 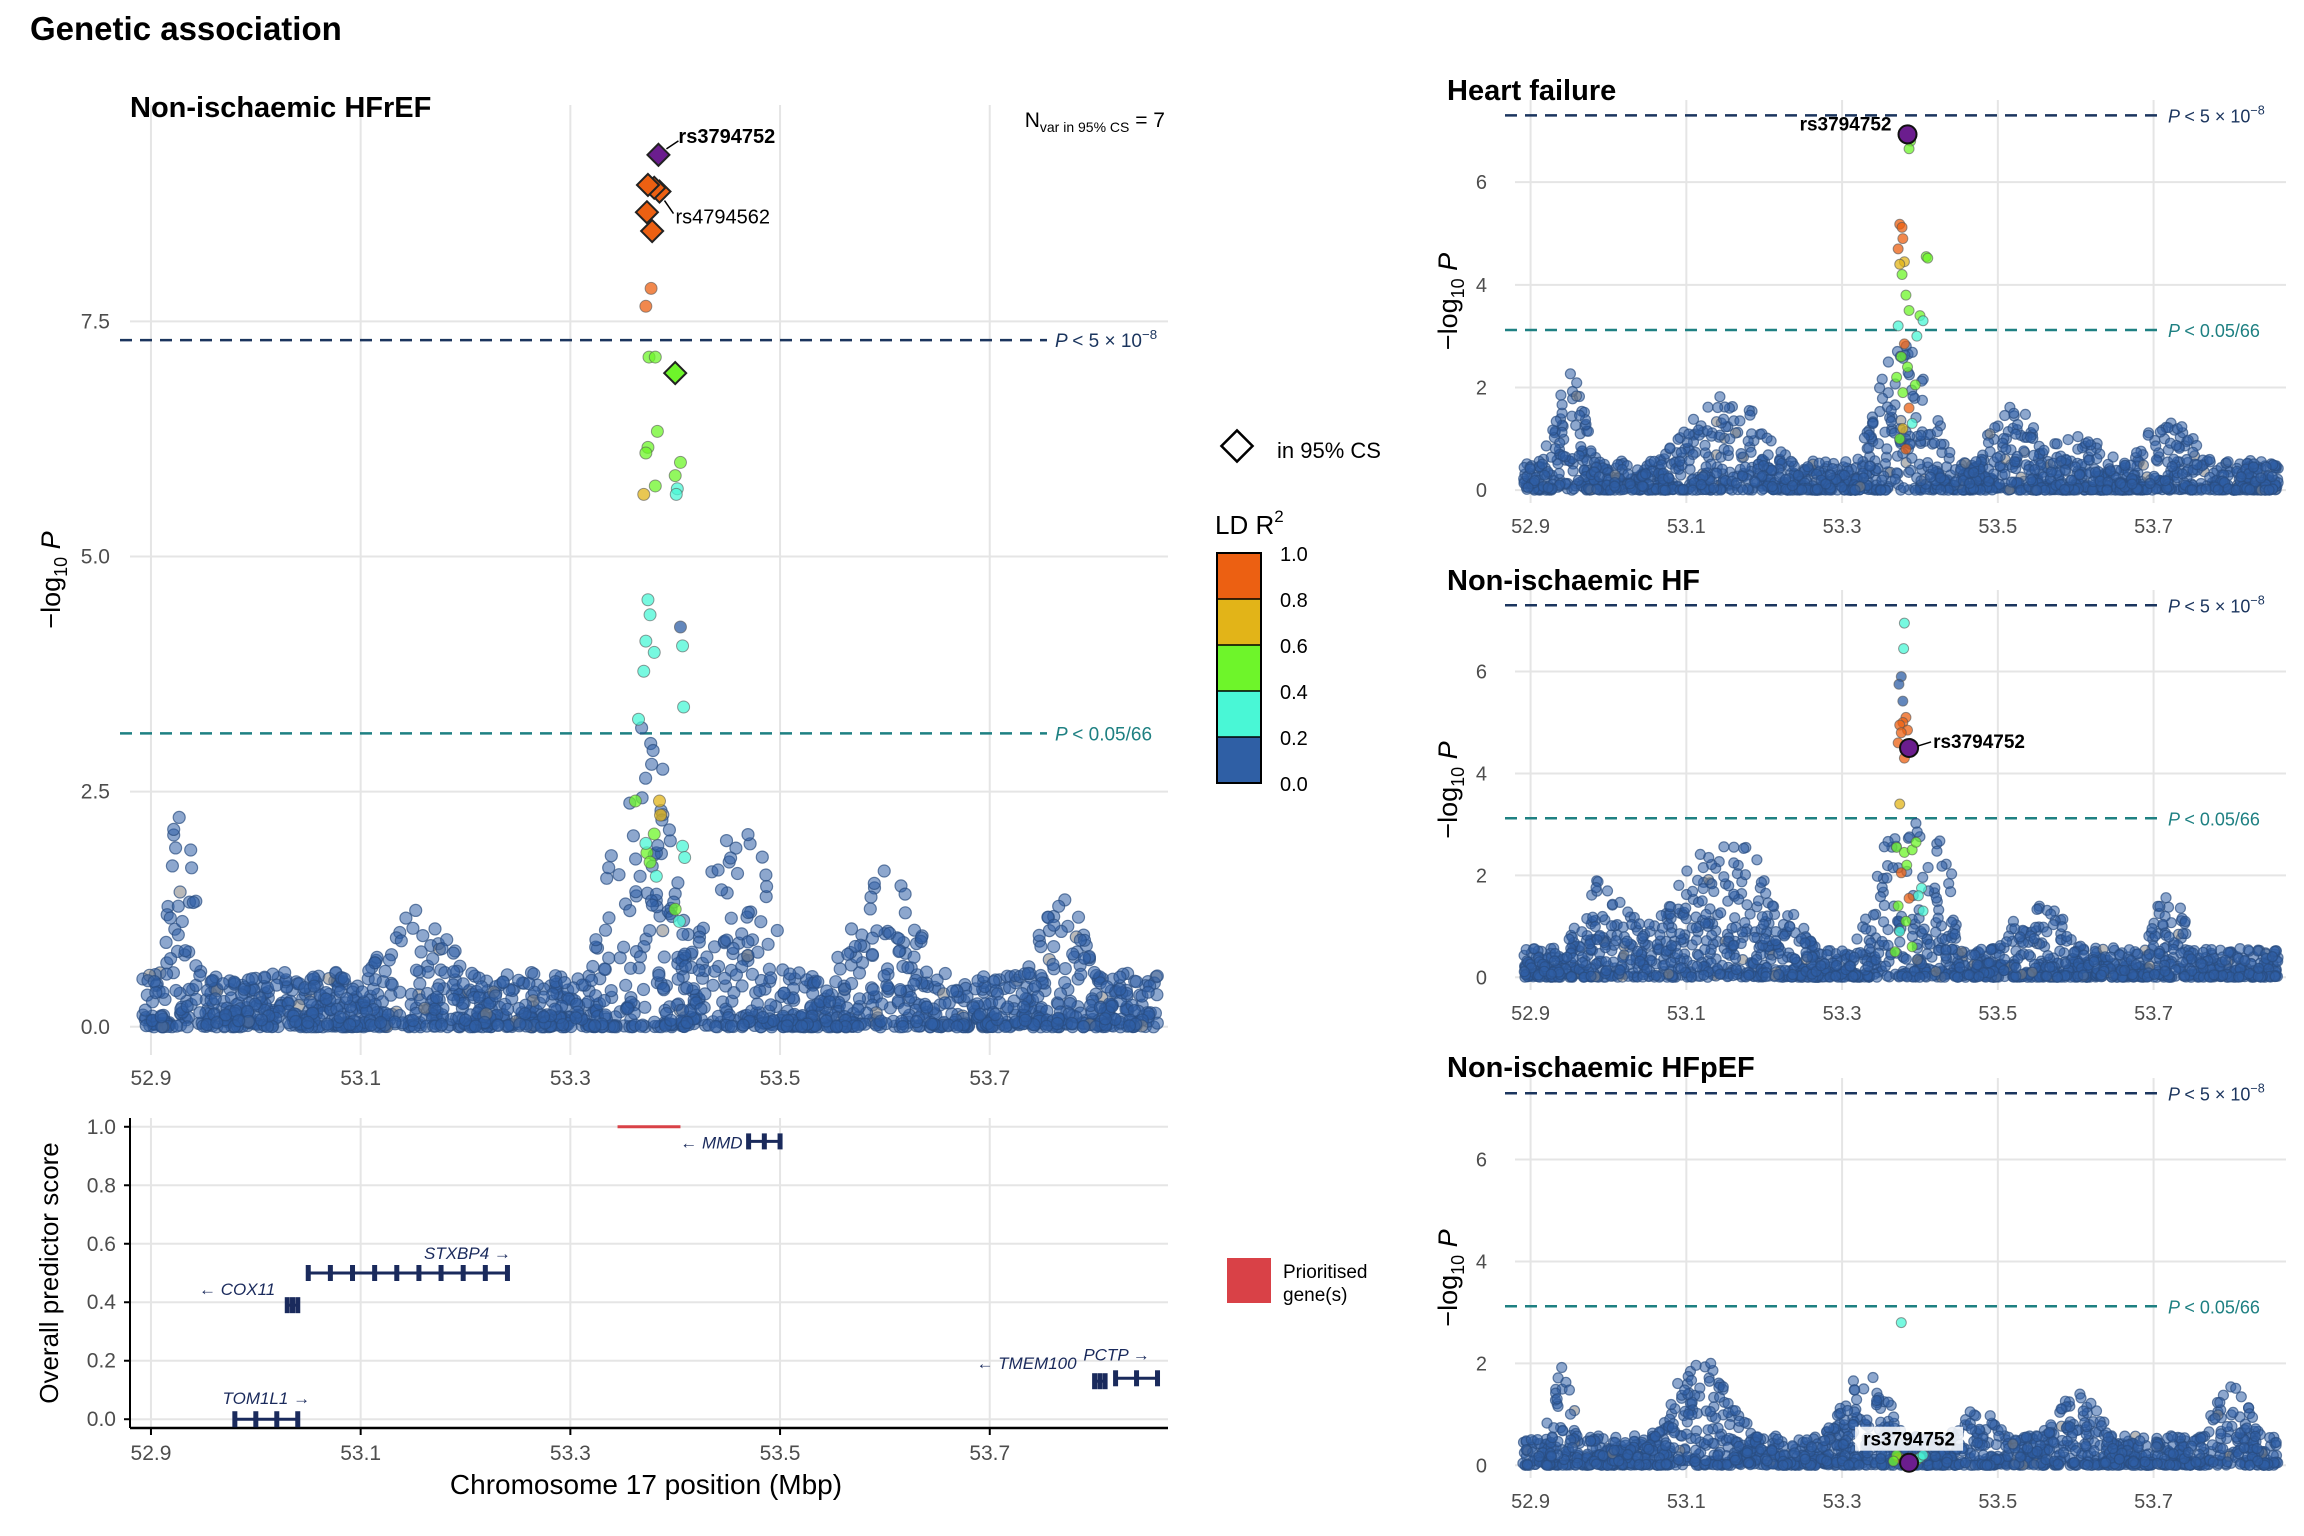 I want to click on figure-title: Genetic association, so click(x=186, y=28).